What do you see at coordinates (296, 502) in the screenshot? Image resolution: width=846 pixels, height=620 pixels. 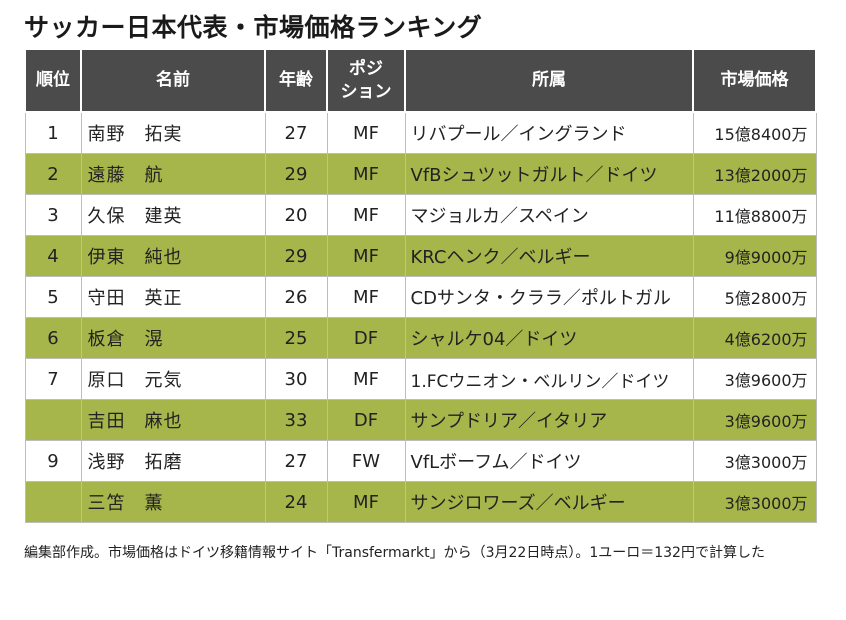 I see `cell-age: 24` at bounding box center [296, 502].